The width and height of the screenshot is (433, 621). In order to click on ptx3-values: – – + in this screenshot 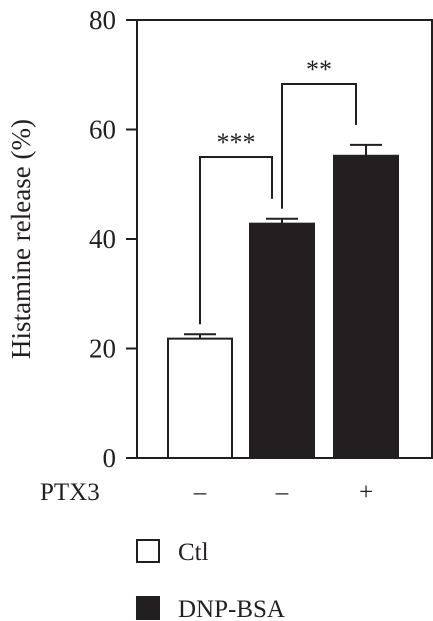, I will do `click(283, 492)`.